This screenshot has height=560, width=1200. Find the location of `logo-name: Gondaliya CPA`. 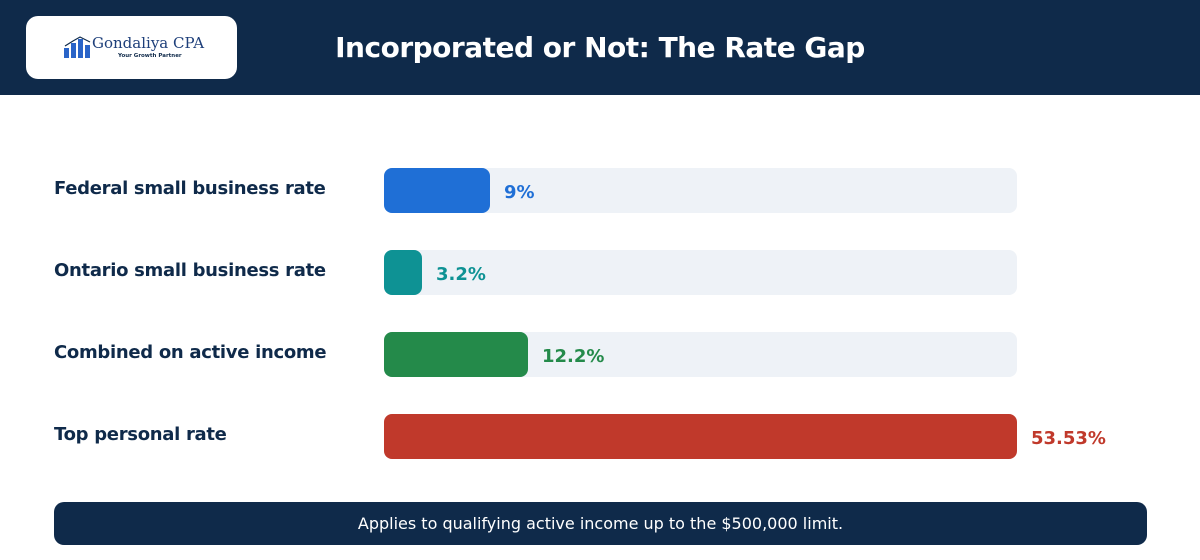

logo-name: Gondaliya CPA is located at coordinates (148, 43).